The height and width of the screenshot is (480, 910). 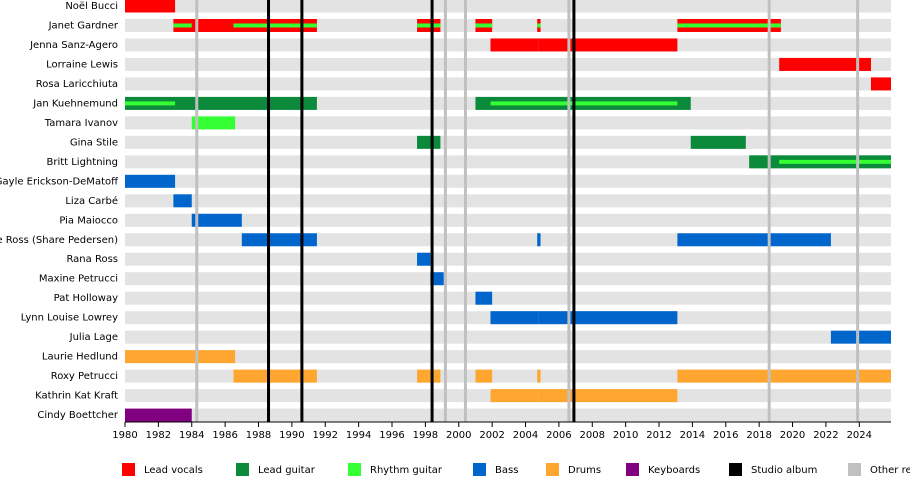 What do you see at coordinates (758, 435) in the screenshot?
I see `x-tick-label: 2018` at bounding box center [758, 435].